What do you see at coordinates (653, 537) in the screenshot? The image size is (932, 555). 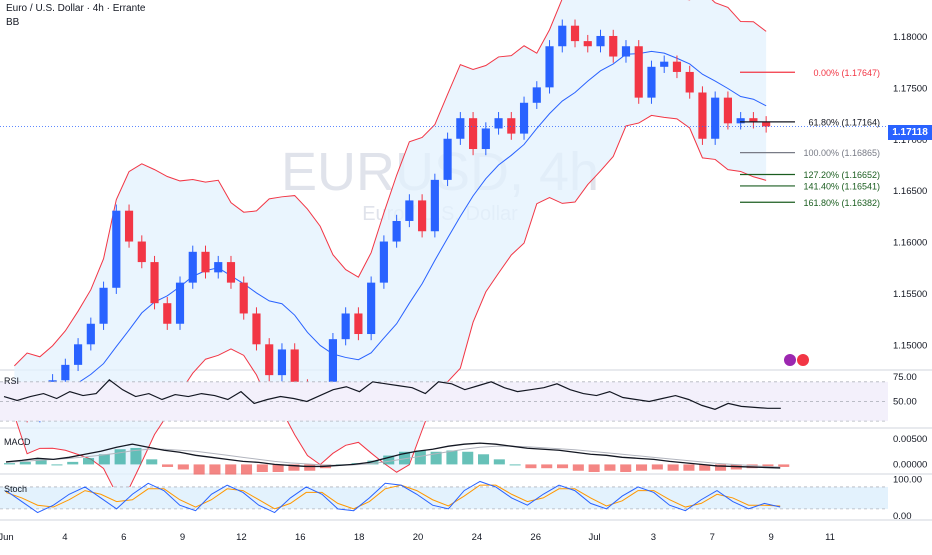 I see `x-tick-label: 3` at bounding box center [653, 537].